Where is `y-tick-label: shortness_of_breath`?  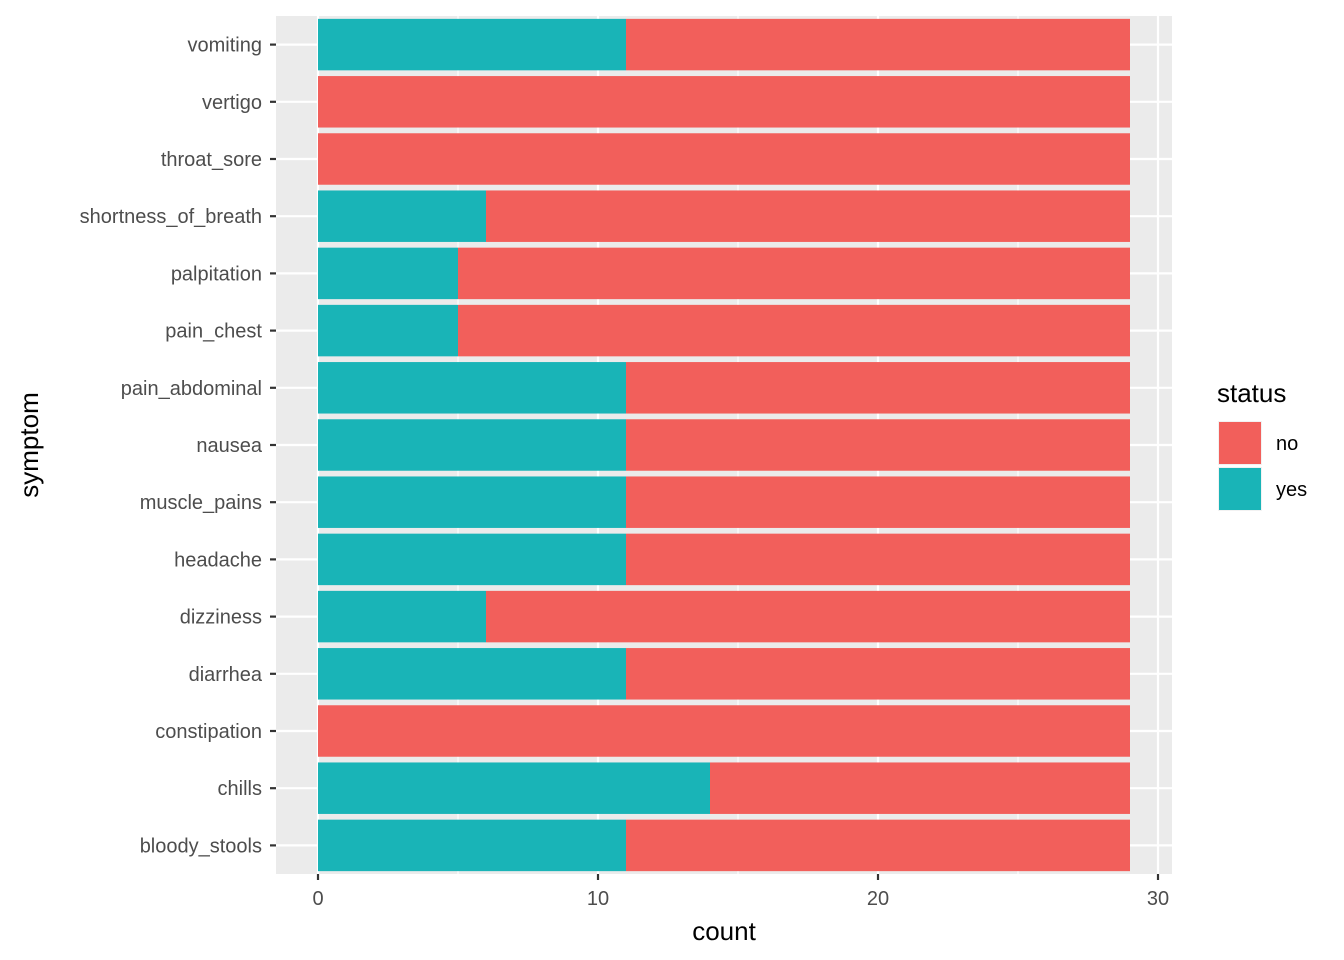
y-tick-label: shortness_of_breath is located at coordinates (171, 217).